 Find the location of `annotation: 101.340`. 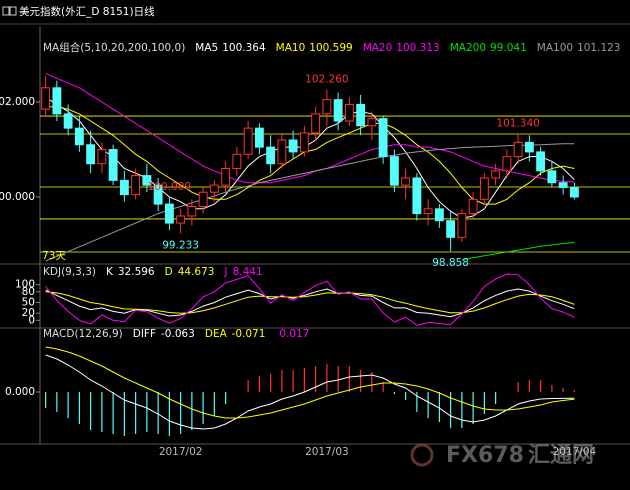

annotation: 101.340 is located at coordinates (517, 123).